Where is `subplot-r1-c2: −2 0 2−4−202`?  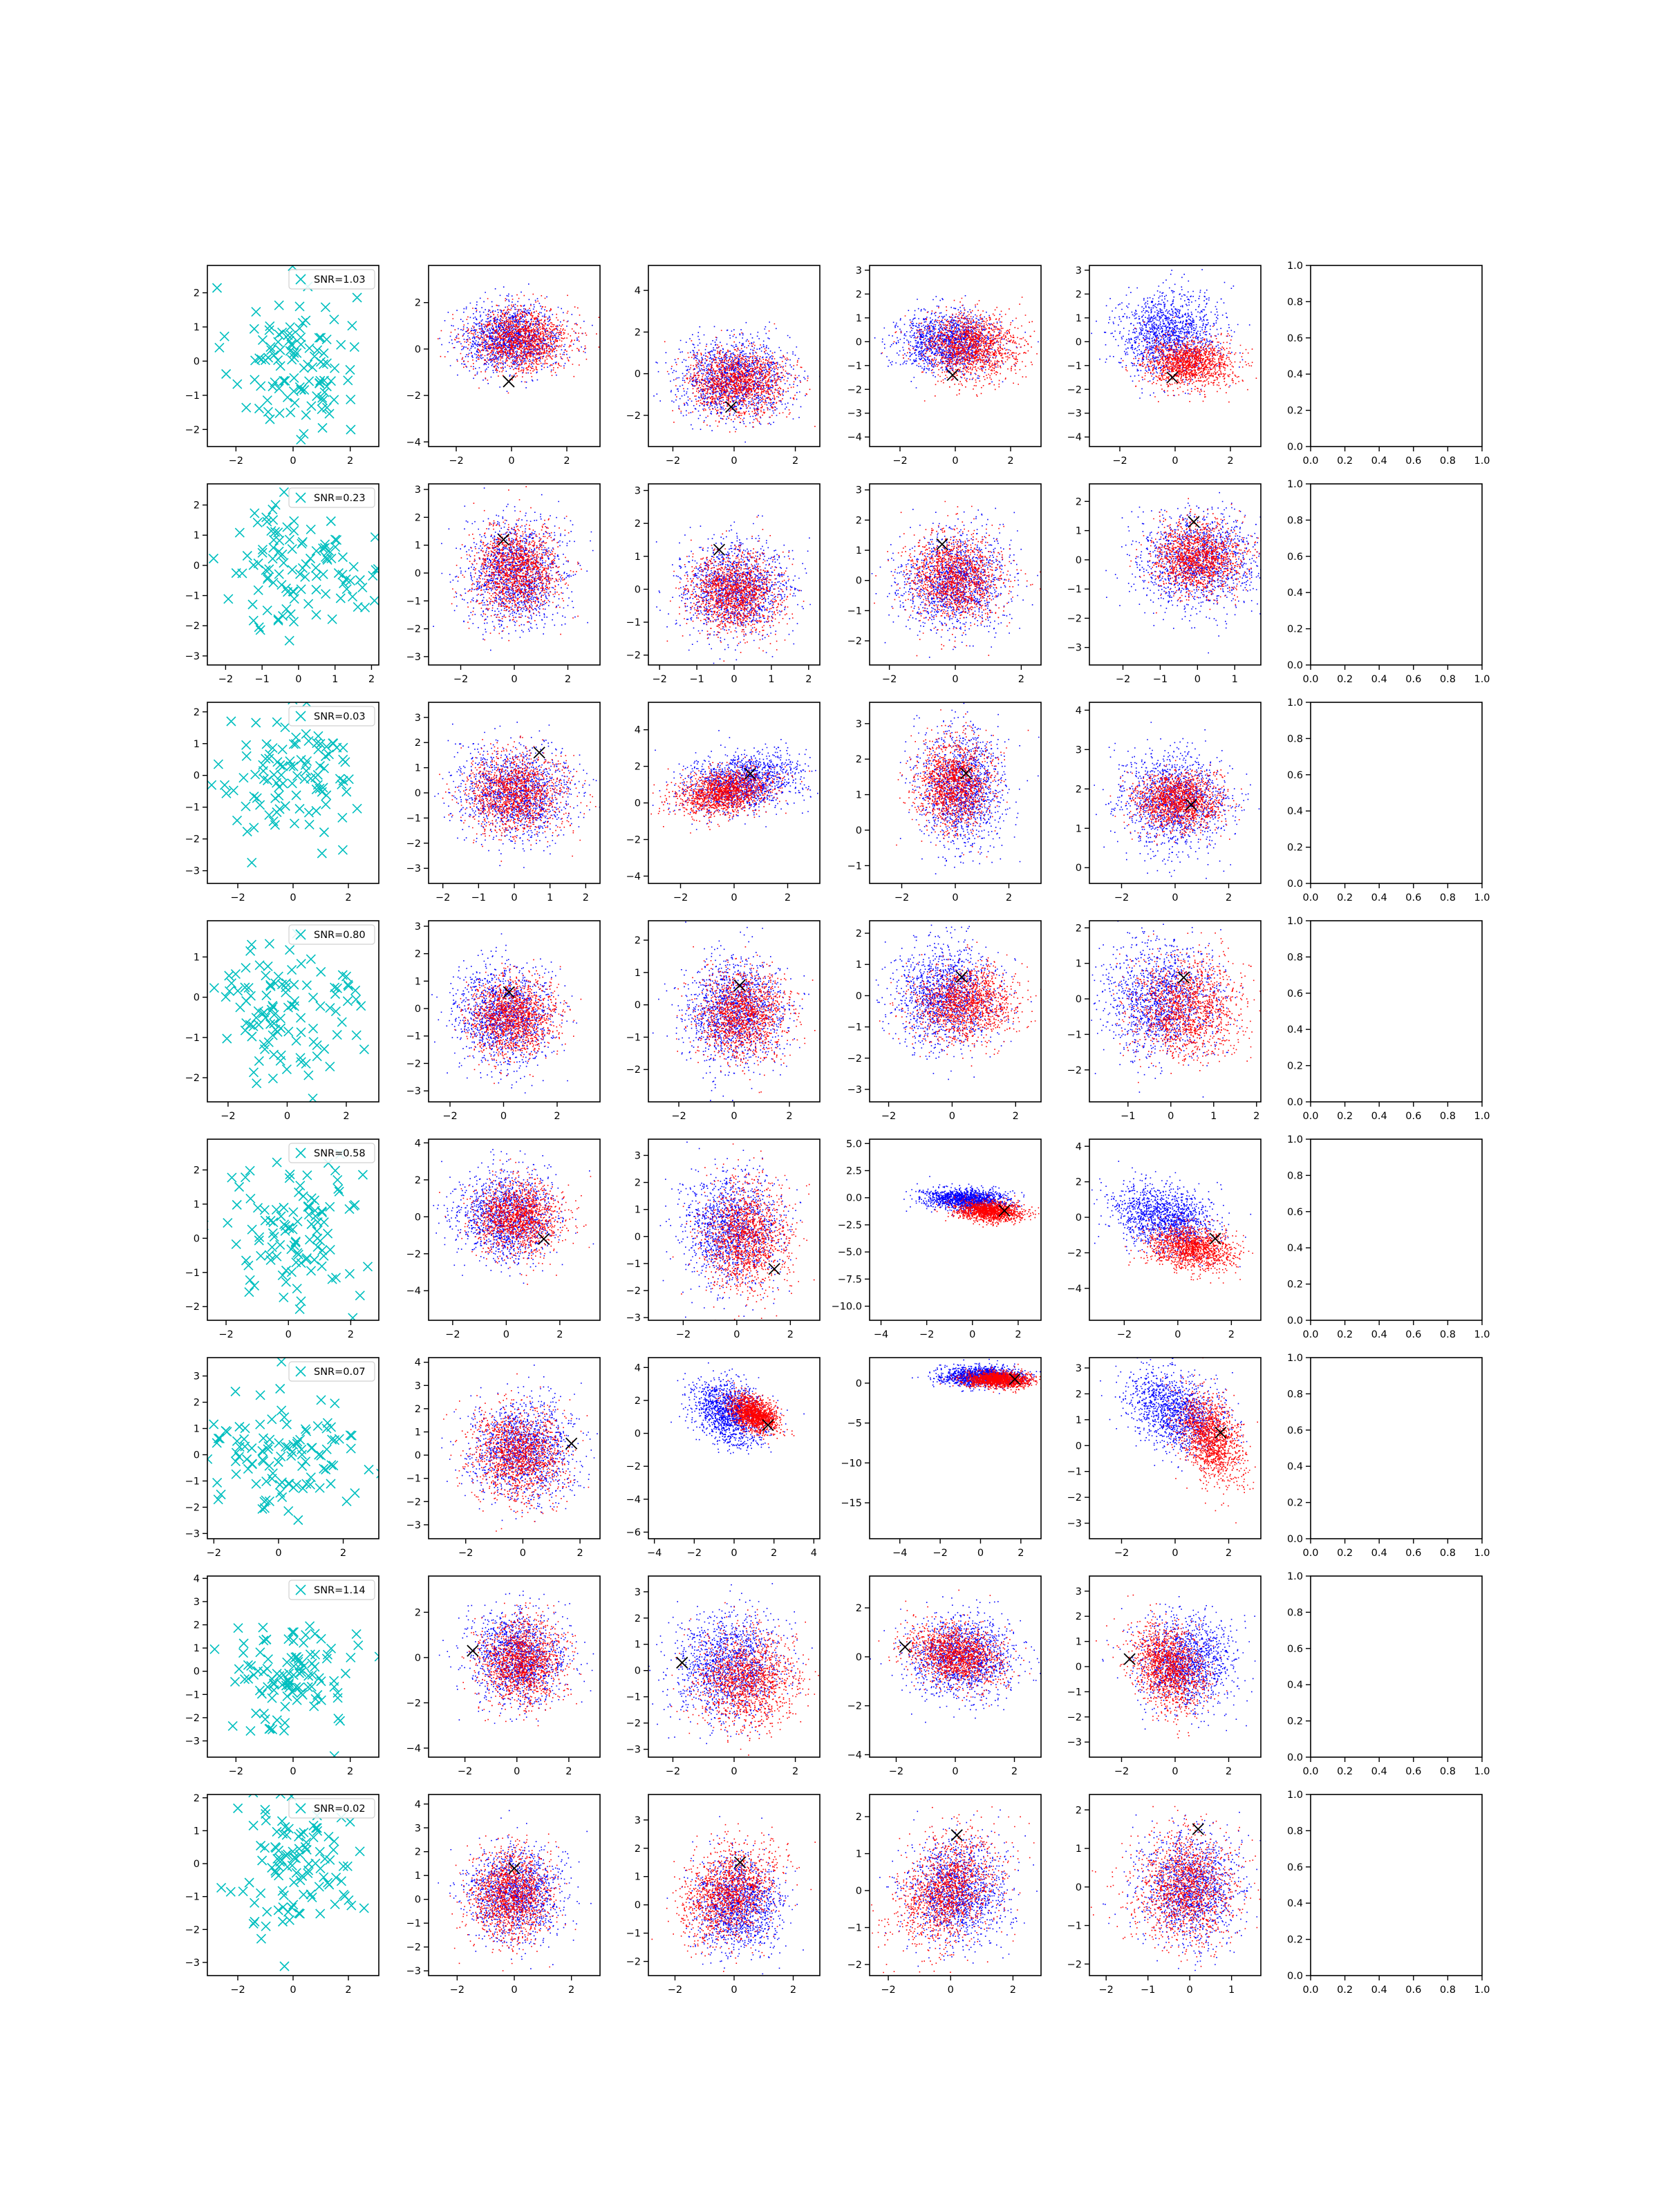
subplot-r1-c2: −2 0 2−4−202 is located at coordinates (510, 366).